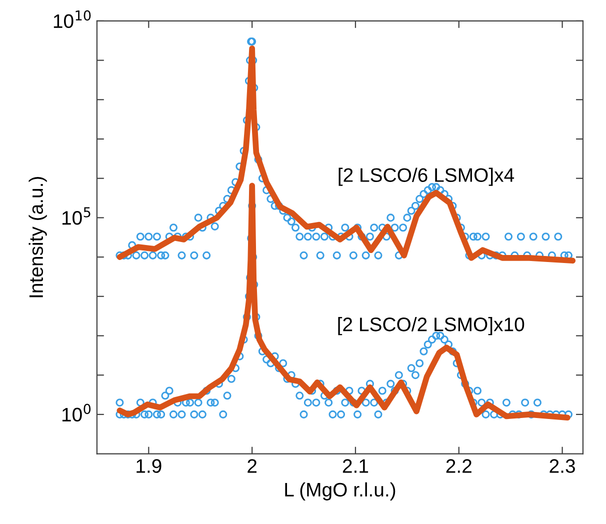 The height and width of the screenshot is (524, 606). What do you see at coordinates (252, 466) in the screenshot?
I see `x-tick-label: 2` at bounding box center [252, 466].